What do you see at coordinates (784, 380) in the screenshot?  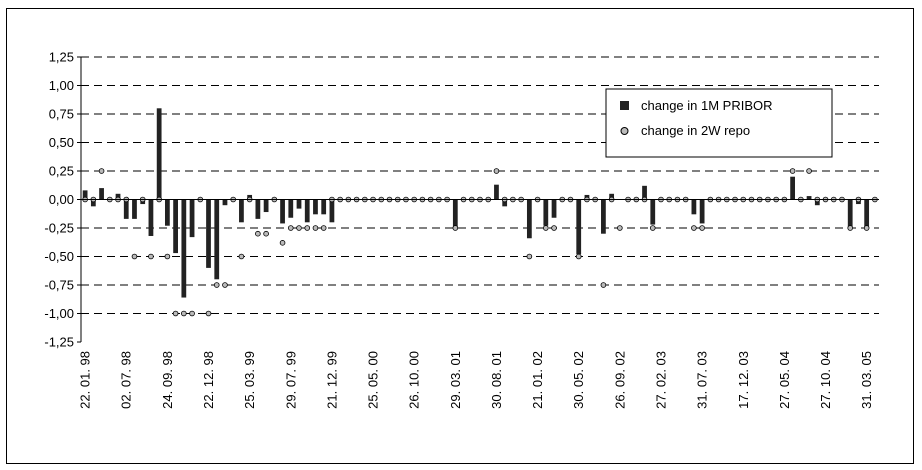 I see `x-tick-label: 27. 05. 04` at bounding box center [784, 380].